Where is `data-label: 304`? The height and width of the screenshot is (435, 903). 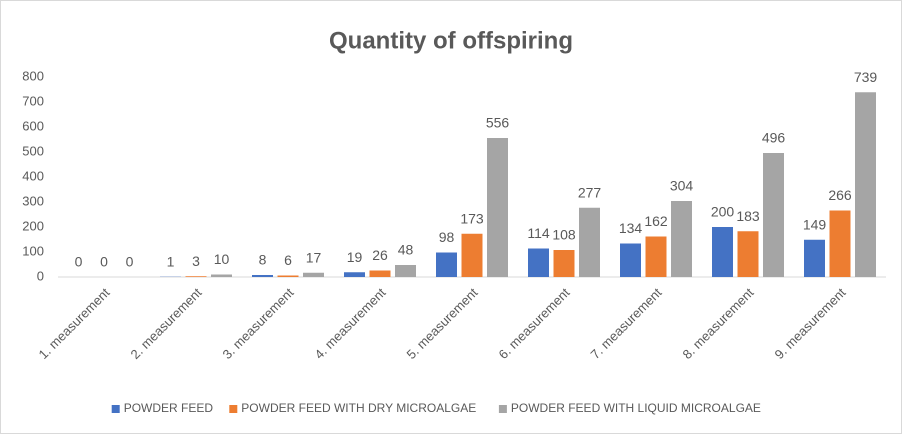
data-label: 304 is located at coordinates (682, 186).